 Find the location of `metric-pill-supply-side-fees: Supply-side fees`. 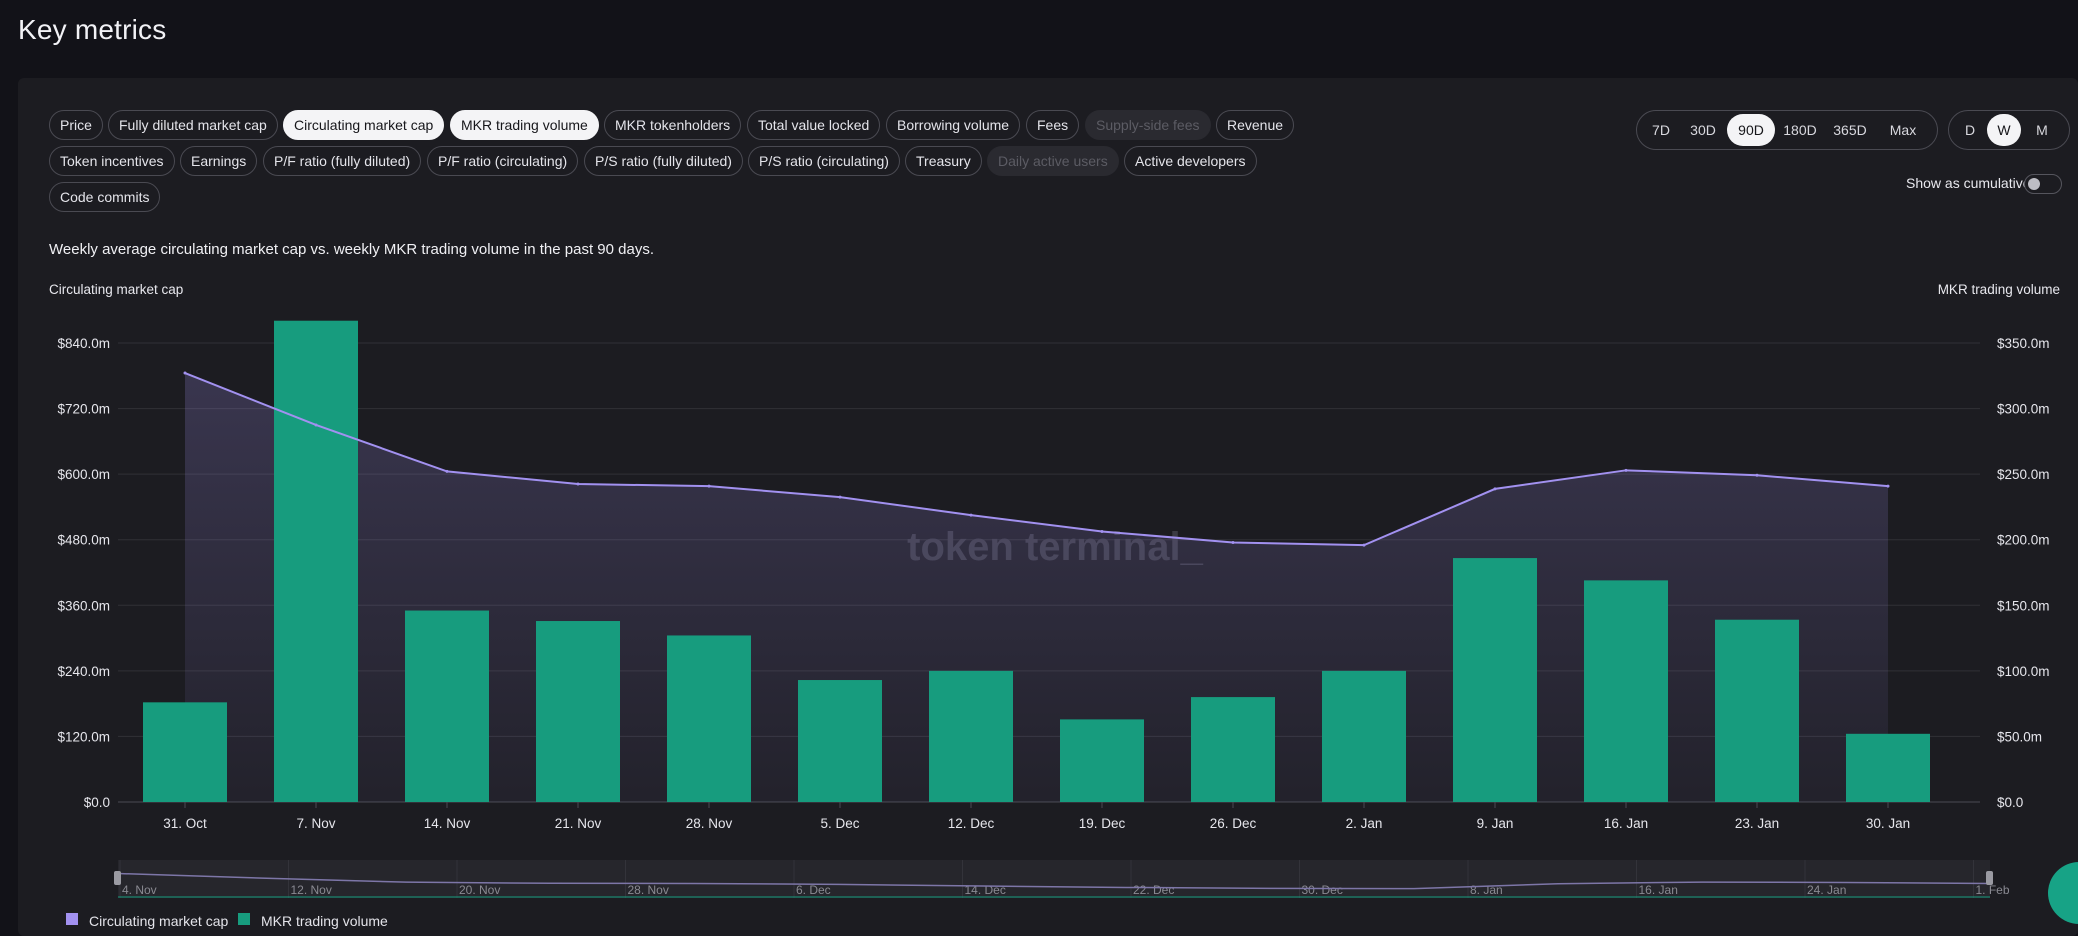

metric-pill-supply-side-fees: Supply-side fees is located at coordinates (1148, 125).